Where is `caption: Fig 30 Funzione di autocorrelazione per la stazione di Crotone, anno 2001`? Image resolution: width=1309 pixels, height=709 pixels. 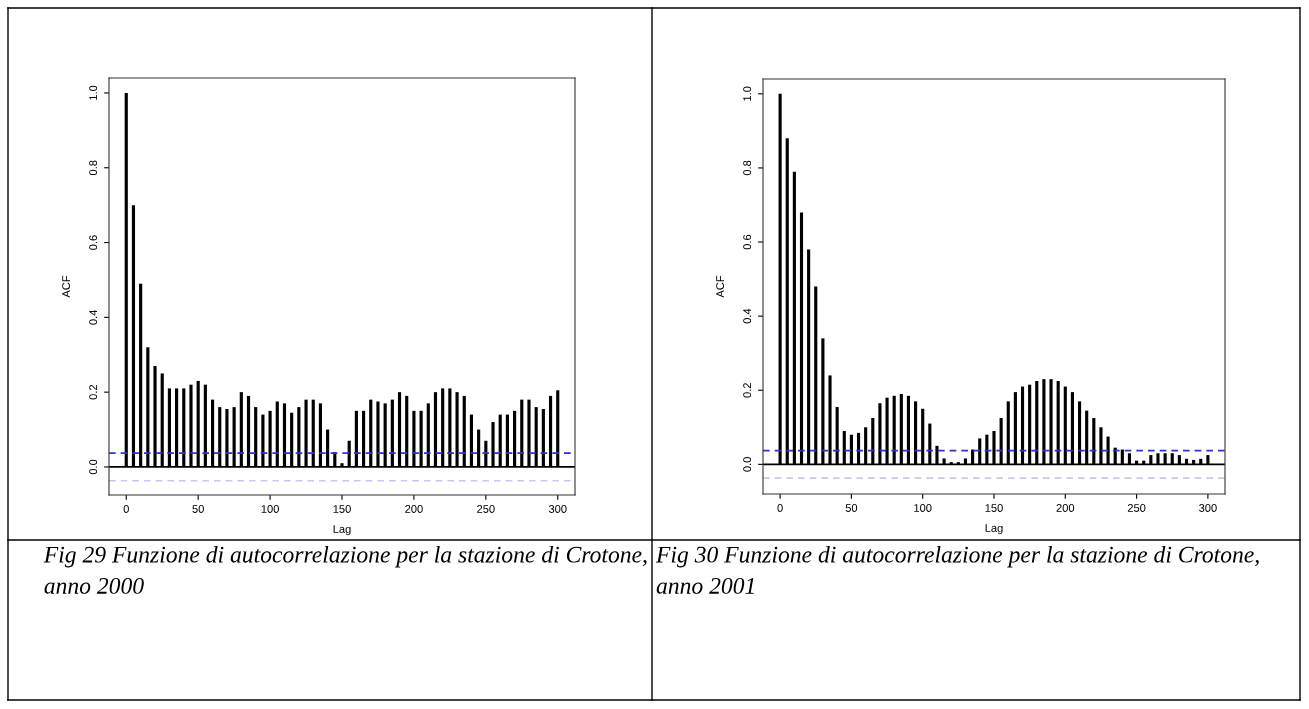 caption: Fig 30 Funzione di autocorrelazione per la stazione di Crotone, anno 2001 is located at coordinates (957, 570).